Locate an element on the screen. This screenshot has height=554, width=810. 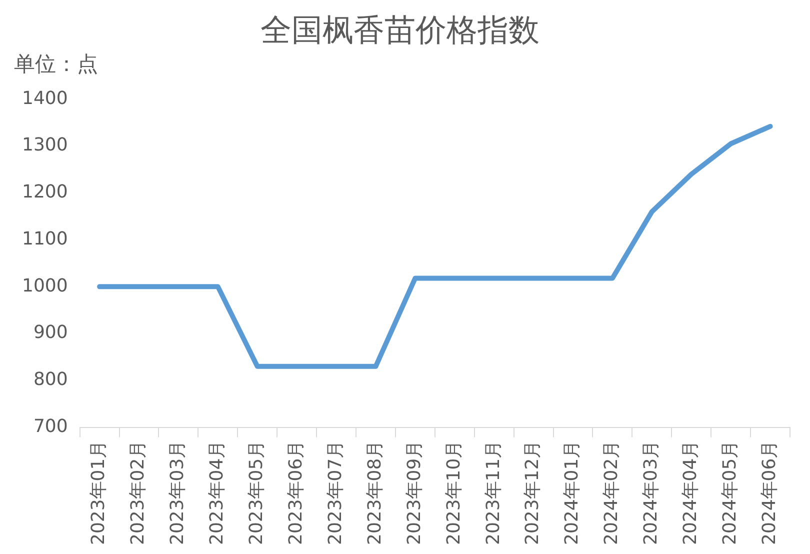
y-tick-label: 900 is located at coordinates (50, 333).